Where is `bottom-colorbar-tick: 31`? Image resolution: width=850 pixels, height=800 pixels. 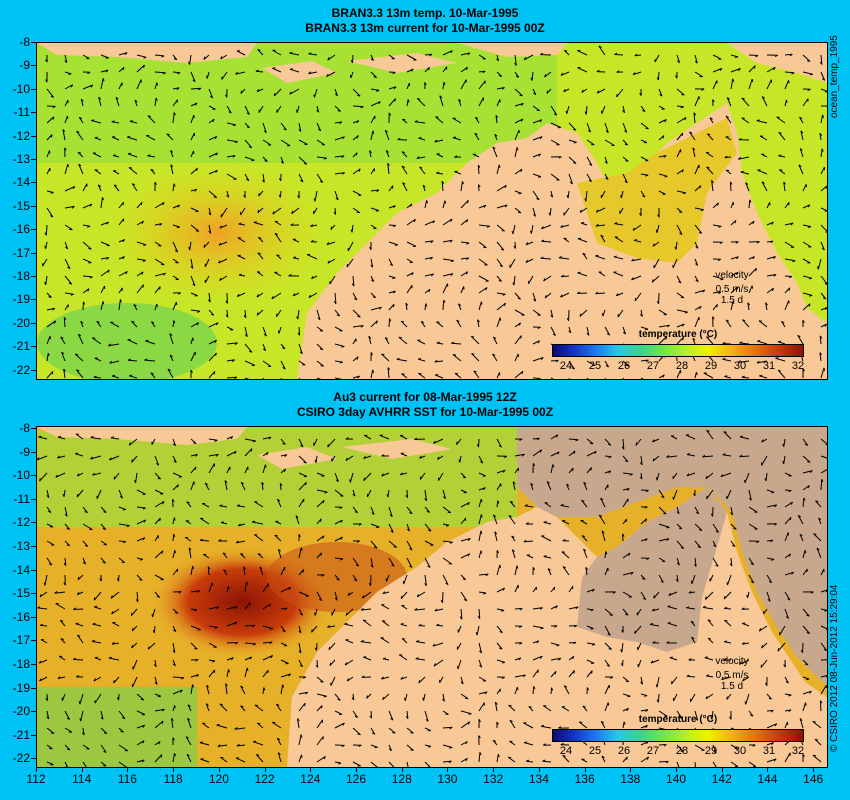
bottom-colorbar-tick: 31 is located at coordinates (769, 751).